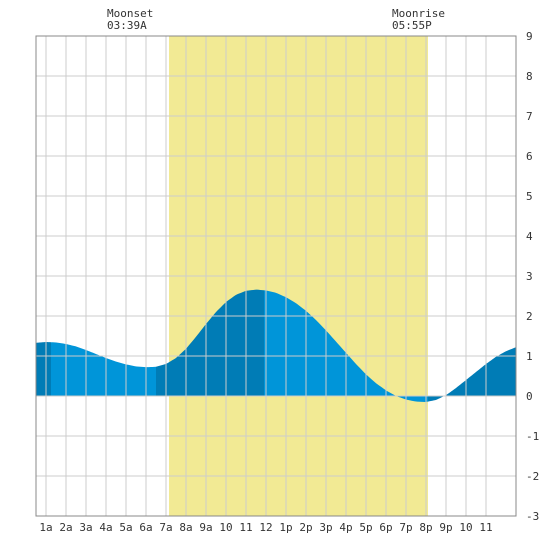  What do you see at coordinates (425, 527) in the screenshot?
I see `x-tick-label: 8p` at bounding box center [425, 527].